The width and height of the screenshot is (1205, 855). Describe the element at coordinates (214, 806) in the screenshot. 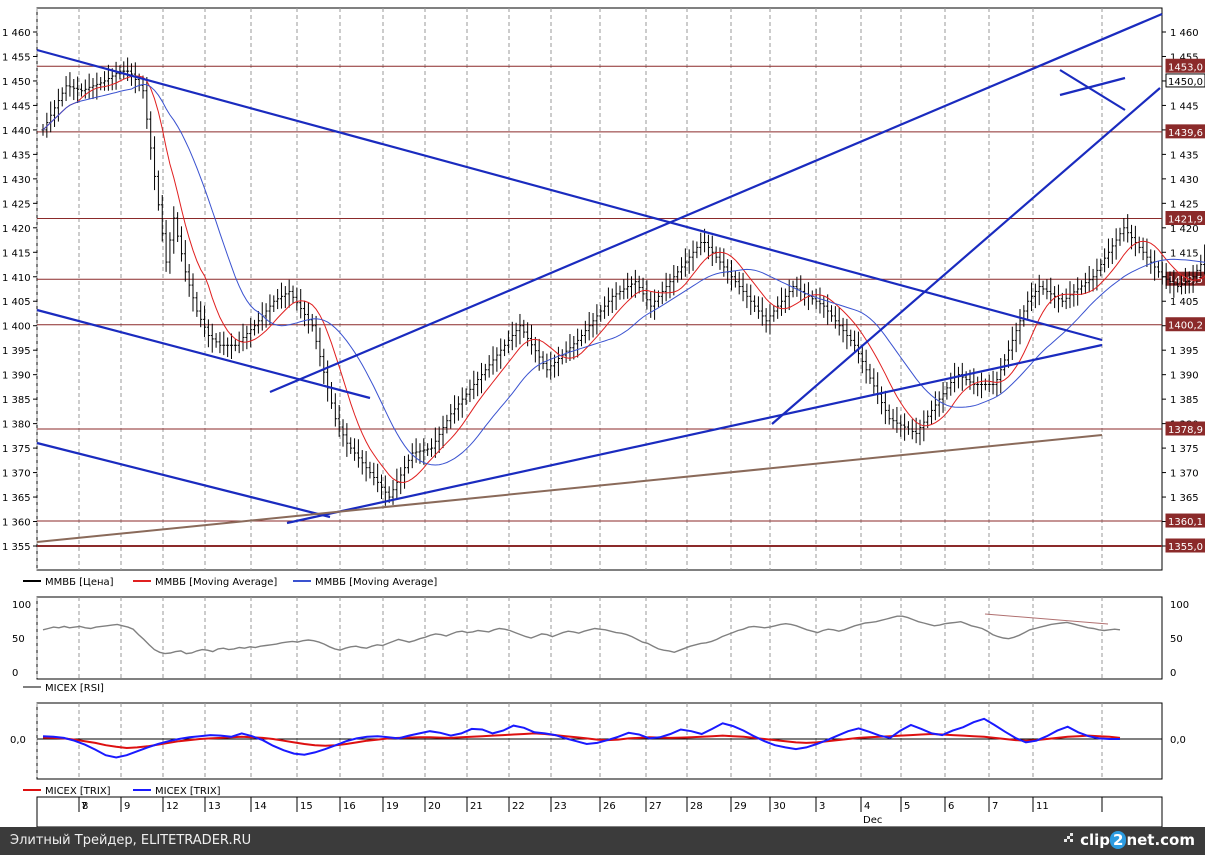

I see `x-tick-label: 13` at that location.